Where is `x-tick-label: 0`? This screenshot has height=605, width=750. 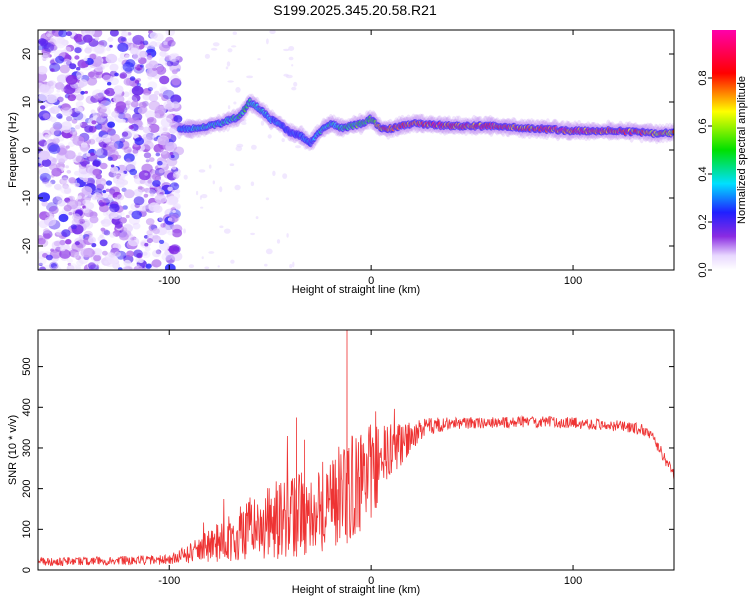 x-tick-label: 0 is located at coordinates (371, 281).